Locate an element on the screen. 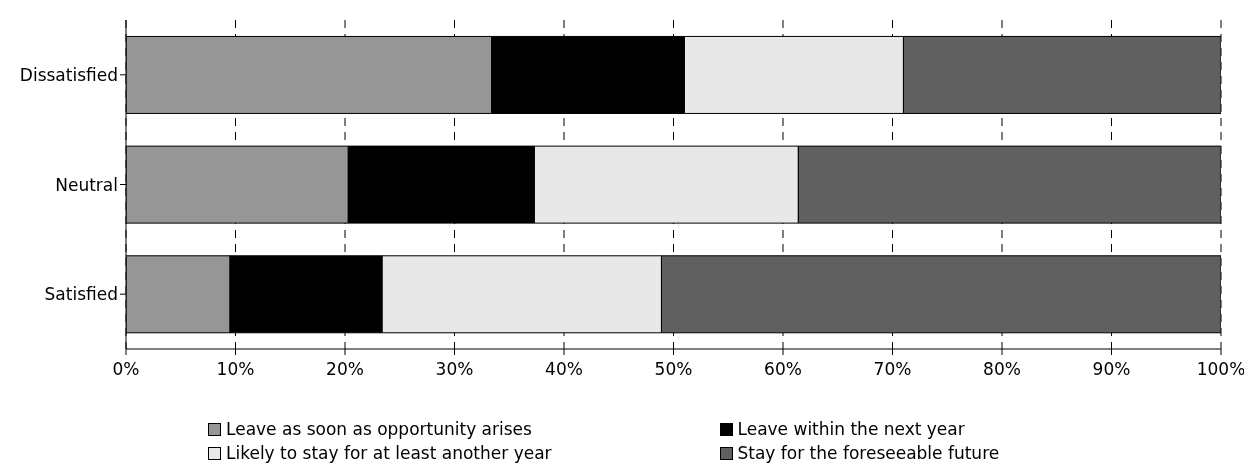  x-tick-label: 60% is located at coordinates (783, 369).